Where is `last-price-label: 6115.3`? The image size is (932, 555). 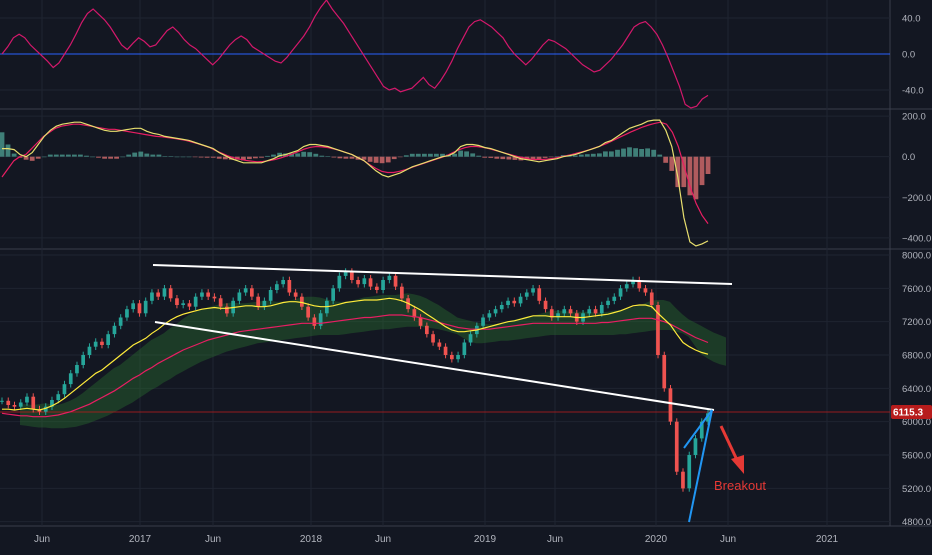 last-price-label: 6115.3 is located at coordinates (908, 413).